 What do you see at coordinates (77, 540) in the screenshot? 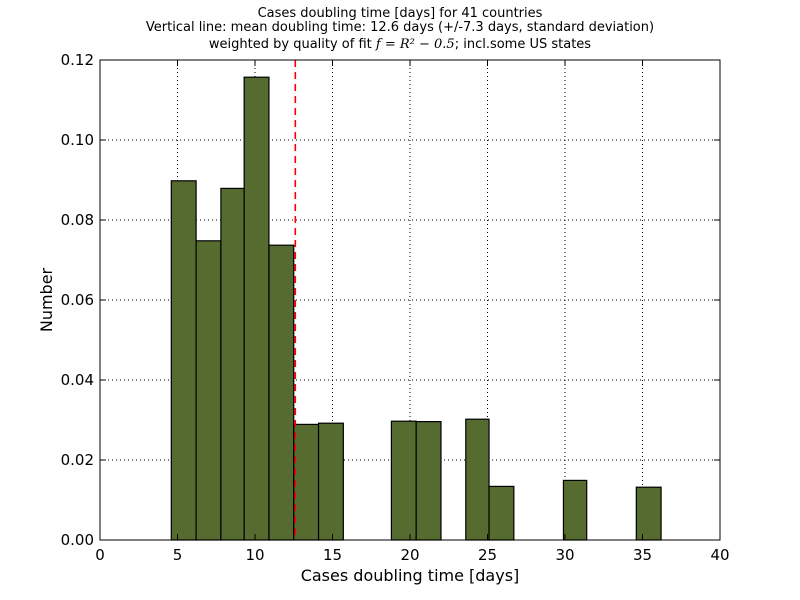
I see `y-tick-label-0: 0.00` at bounding box center [77, 540].